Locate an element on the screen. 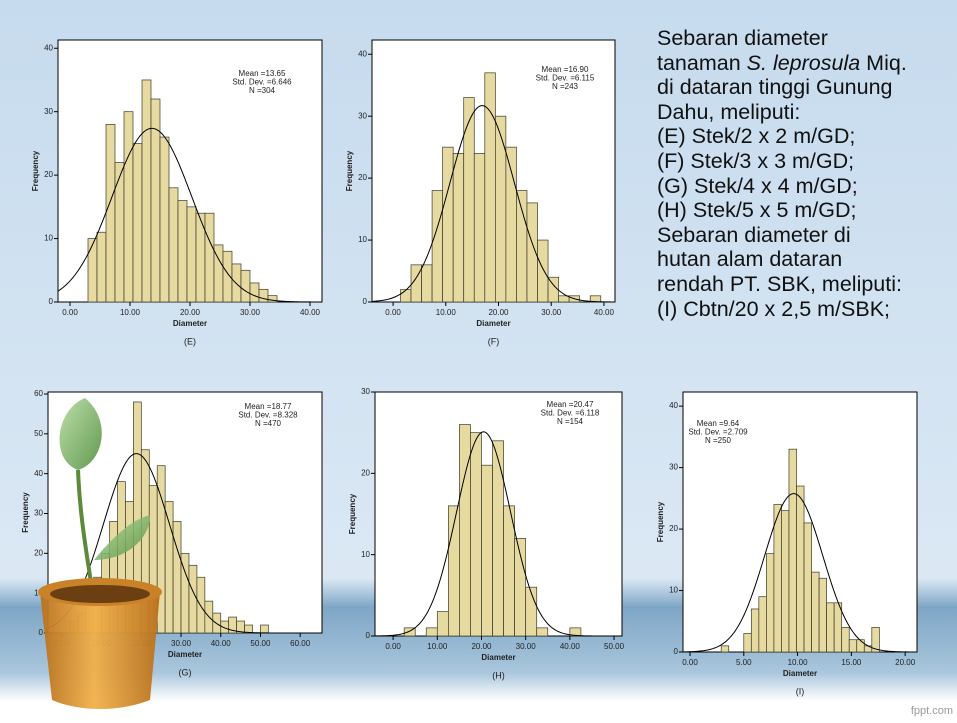  description-text: Dahu, meliputi: is located at coordinates (729, 111).